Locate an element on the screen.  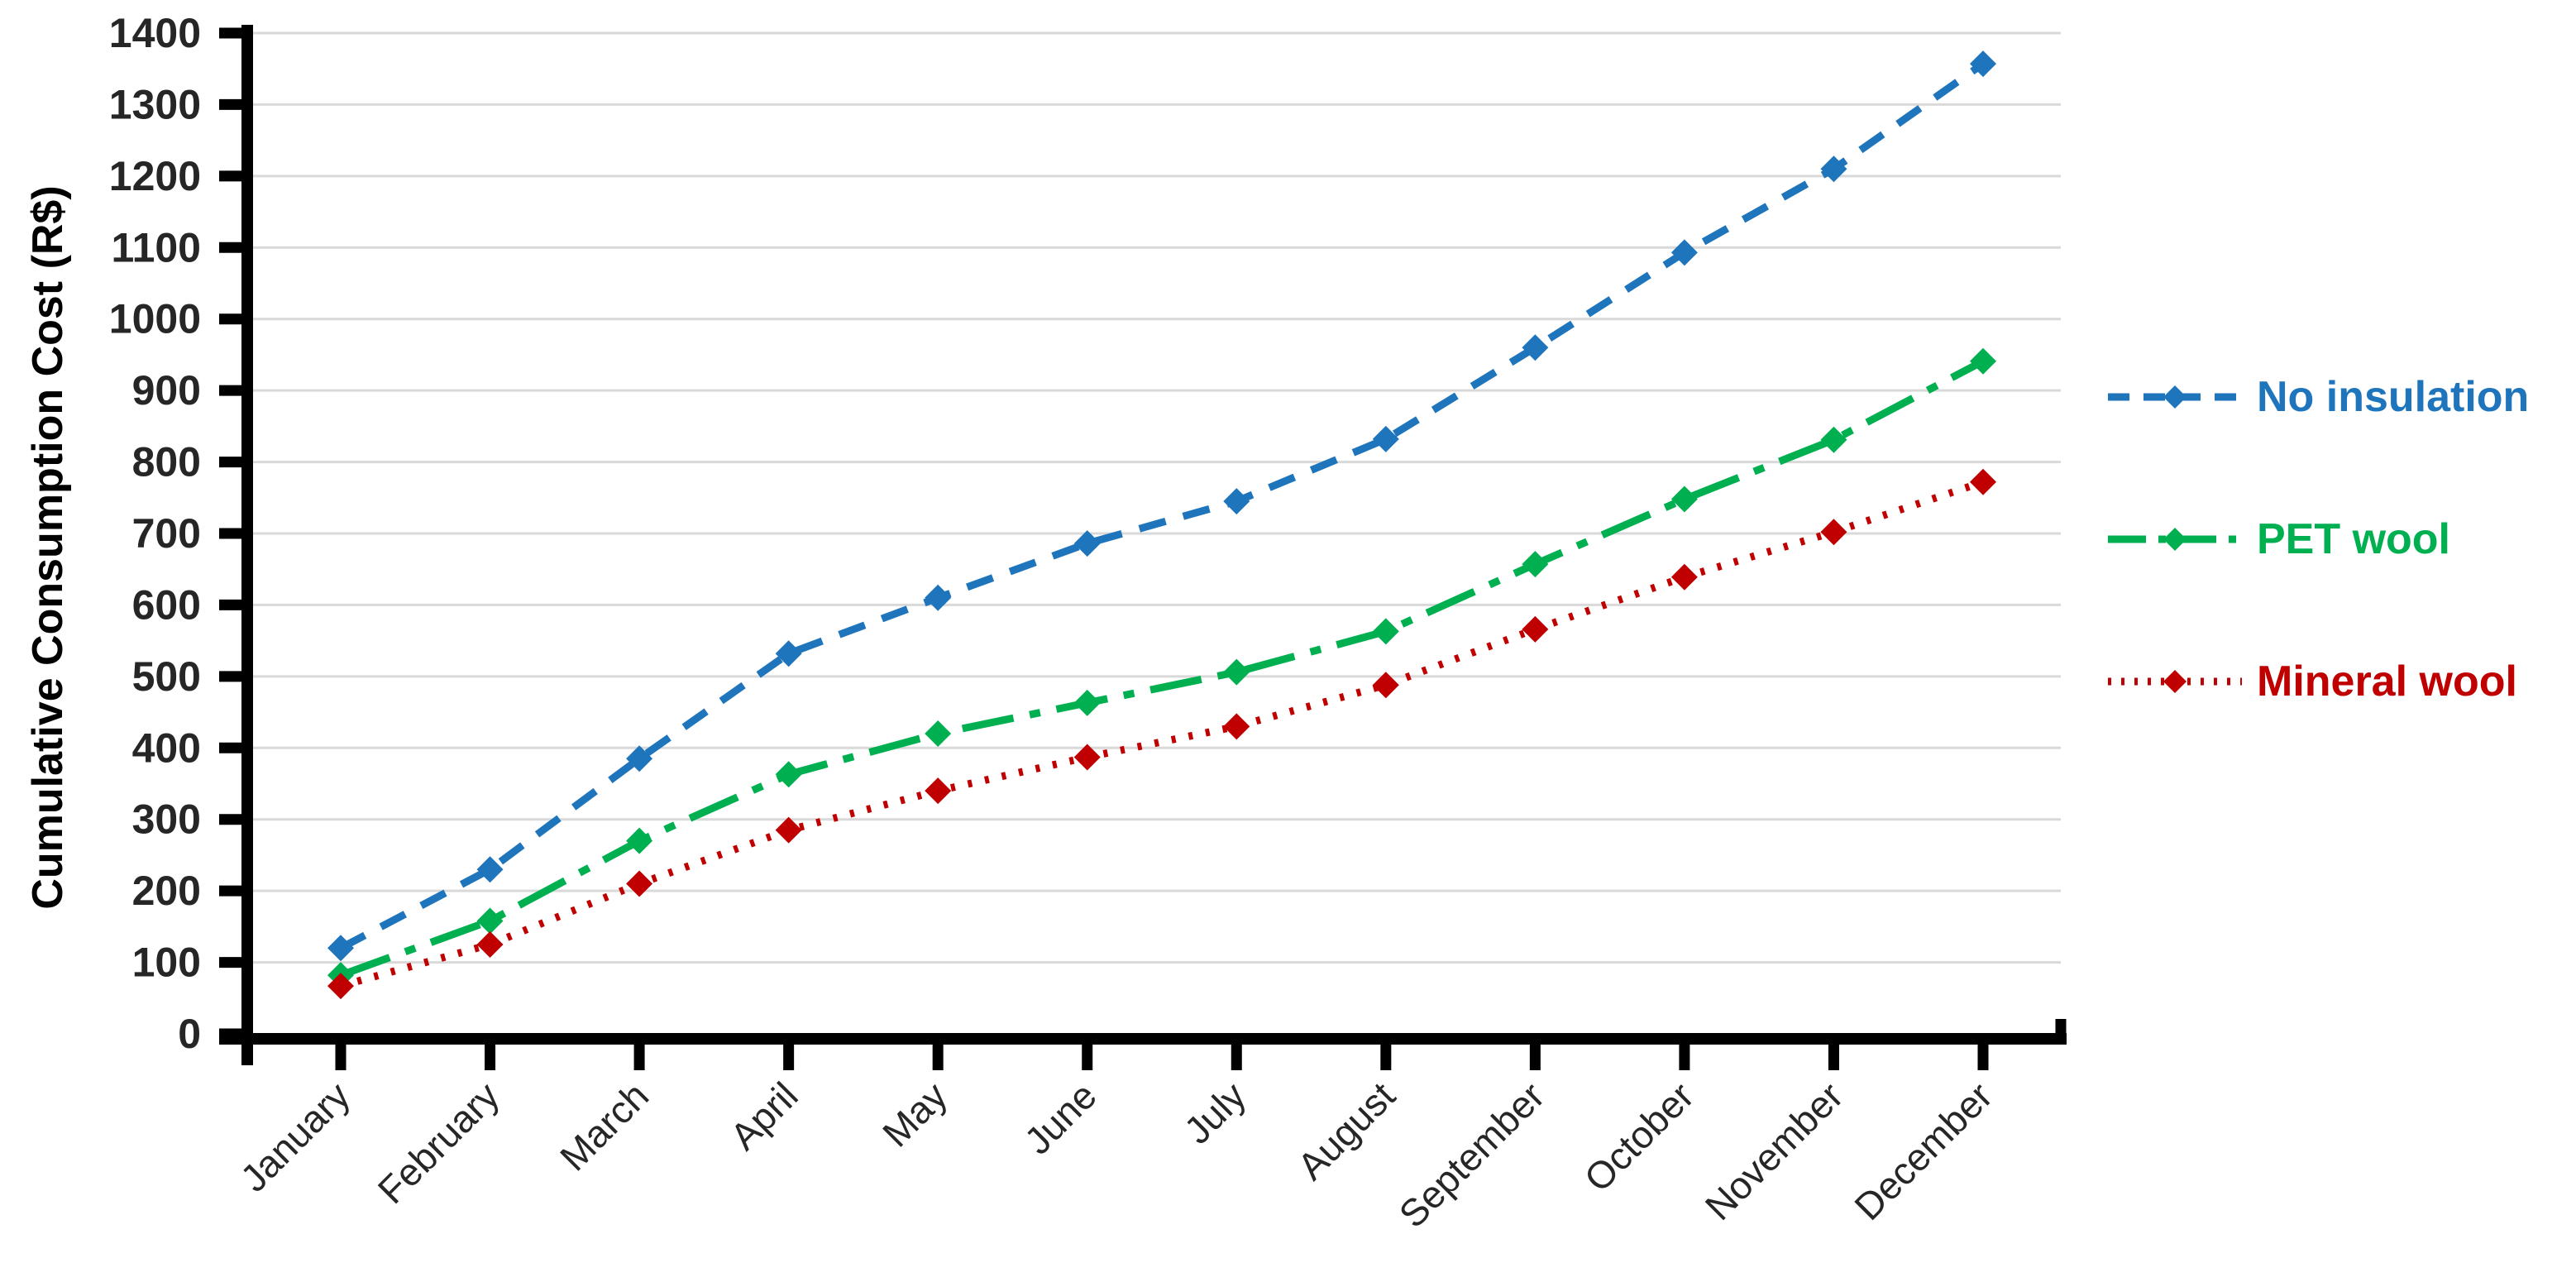
data-point-no-insulation-February is located at coordinates (490, 870).